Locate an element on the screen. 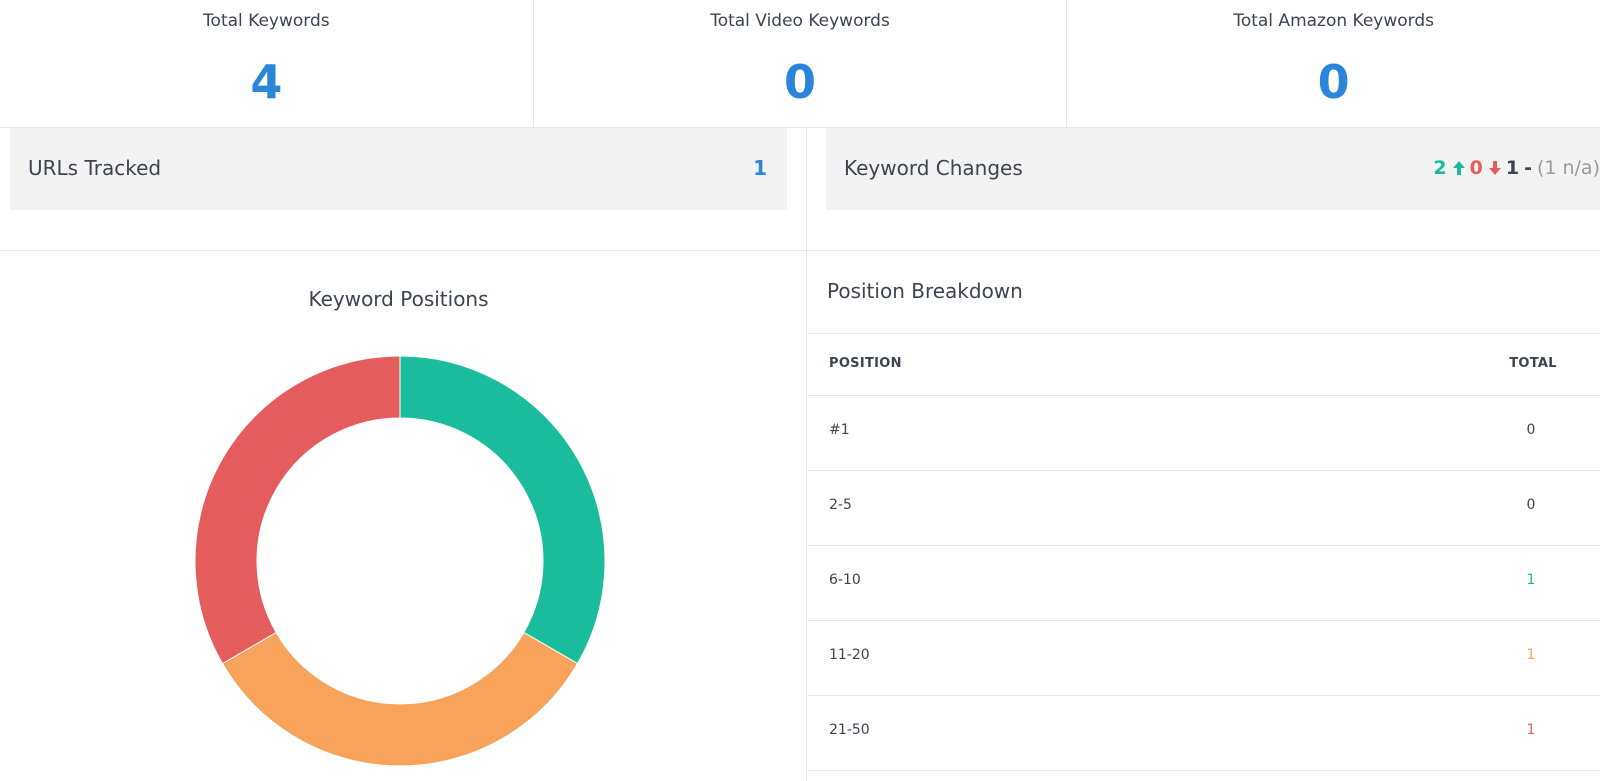 This screenshot has height=781, width=1600. stat-label: Total Amazon Keywords is located at coordinates (1334, 21).